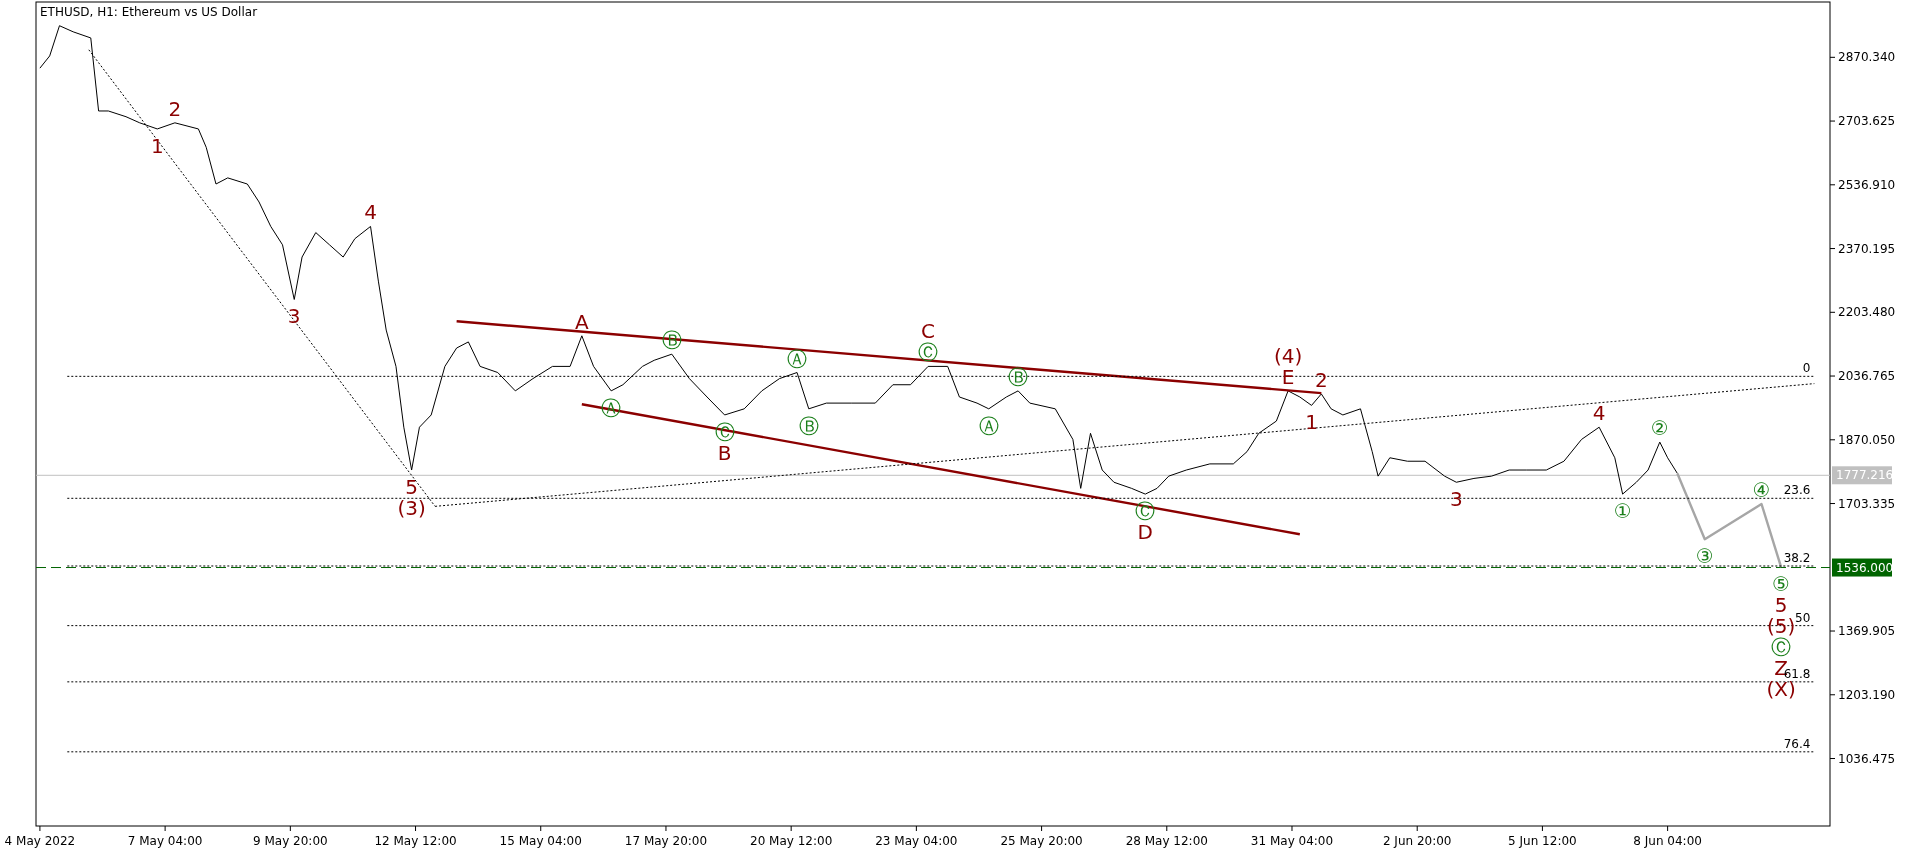 The image size is (1916, 852). What do you see at coordinates (666, 841) in the screenshot?
I see `x-tick-label: 17 May 20:00` at bounding box center [666, 841].